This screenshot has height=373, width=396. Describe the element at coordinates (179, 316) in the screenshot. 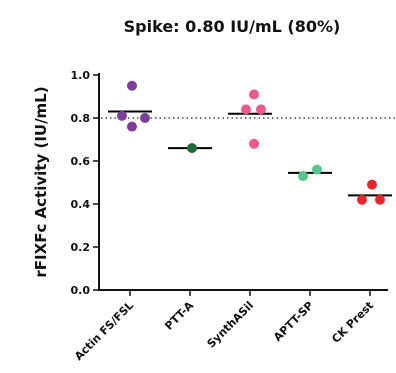

I see `x-tick-label: PTT-A` at that location.